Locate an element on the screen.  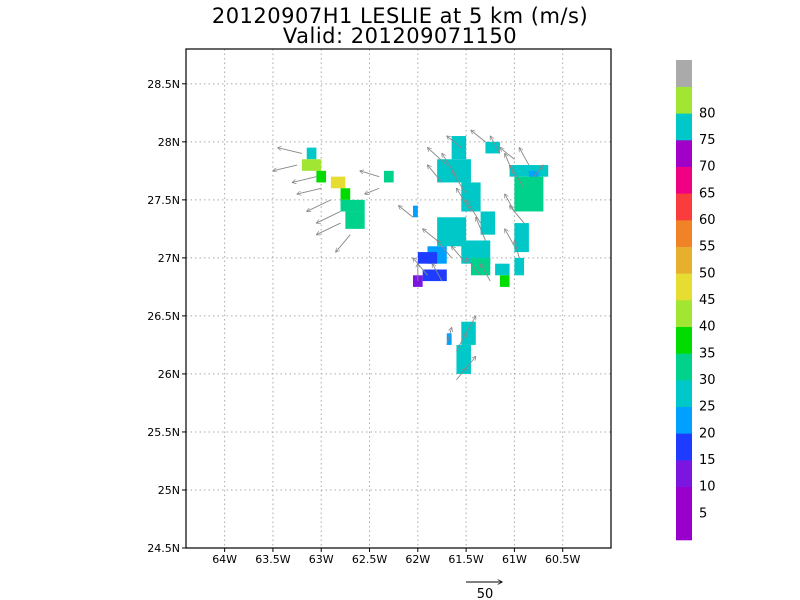
y-axis-ticks: 24.5N 25N 25.5N 26N 26.5N 27N 27.5N 28N 28.5N is located at coordinates (166, 316).